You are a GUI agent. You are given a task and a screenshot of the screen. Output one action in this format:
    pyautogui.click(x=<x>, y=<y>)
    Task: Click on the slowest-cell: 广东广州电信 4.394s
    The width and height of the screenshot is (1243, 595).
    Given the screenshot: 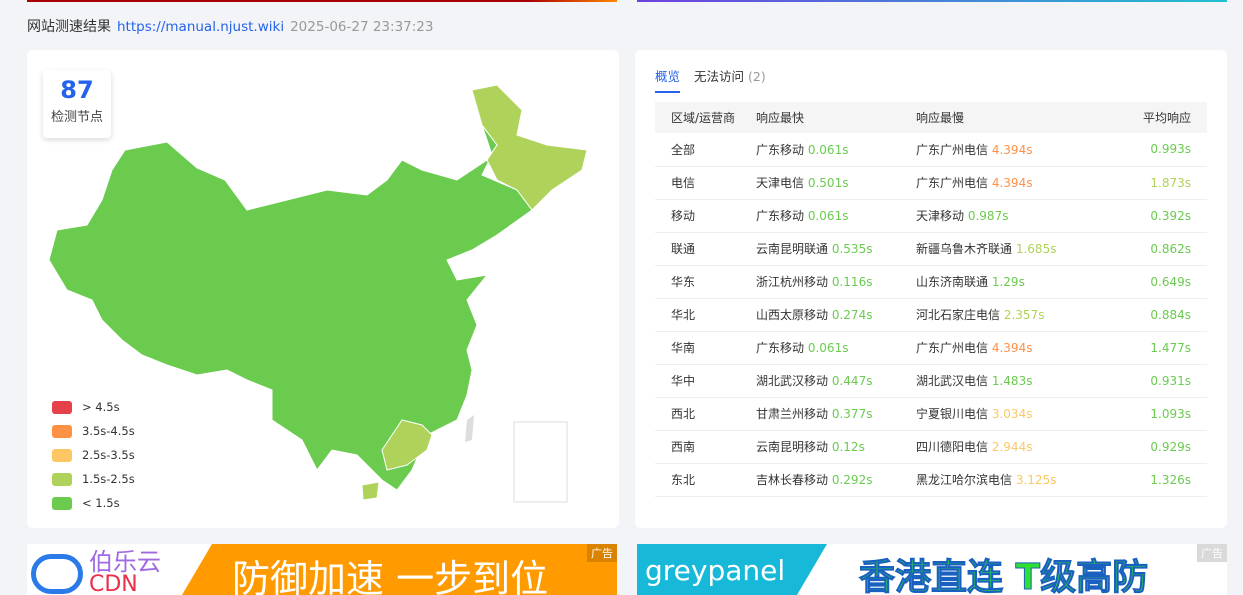 What is the action you would take?
    pyautogui.click(x=1016, y=348)
    